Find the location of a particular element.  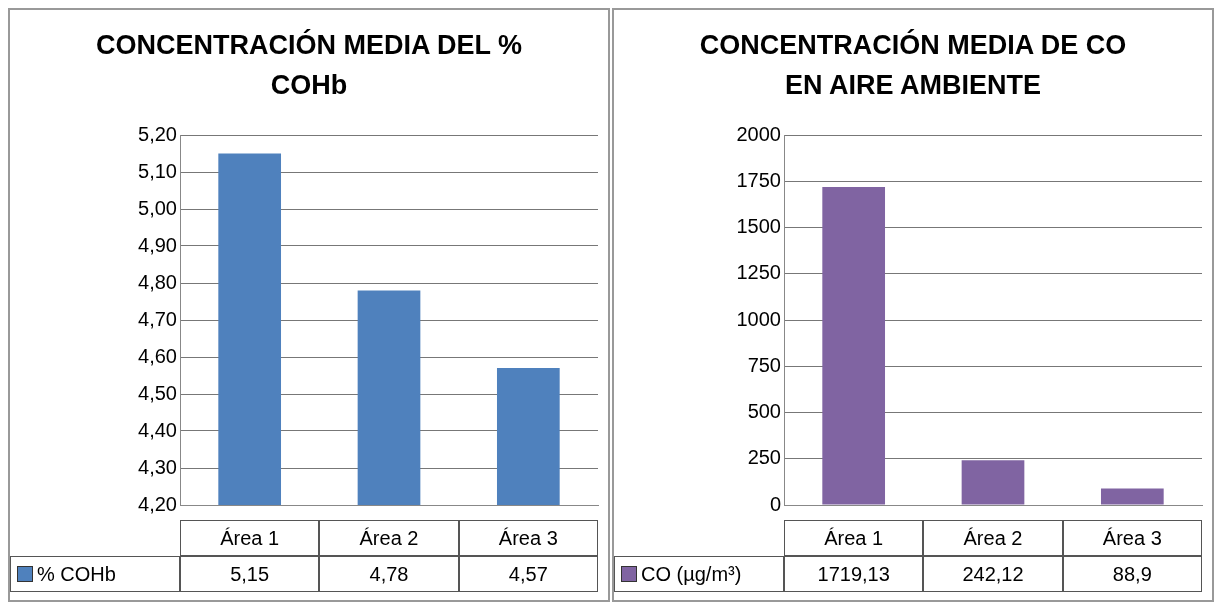

y-tick-label: 4,90 is located at coordinates (157, 244).